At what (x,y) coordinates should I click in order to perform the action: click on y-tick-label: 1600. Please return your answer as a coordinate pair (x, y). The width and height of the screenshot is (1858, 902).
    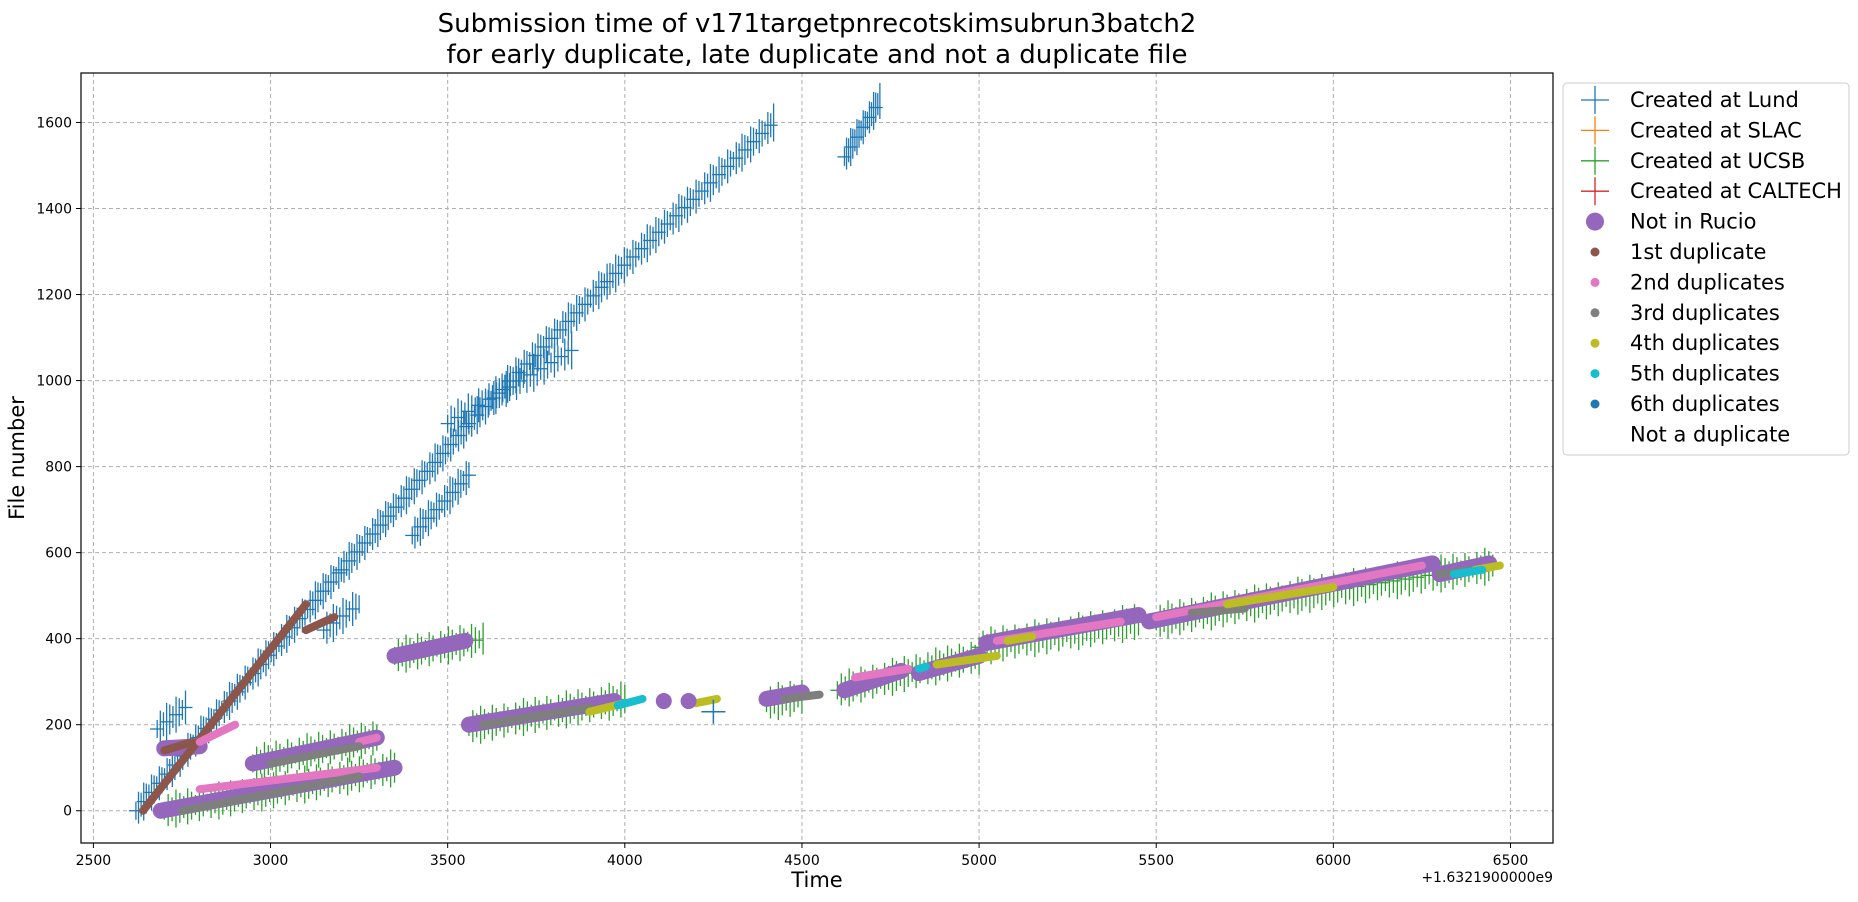
    Looking at the image, I should click on (54, 123).